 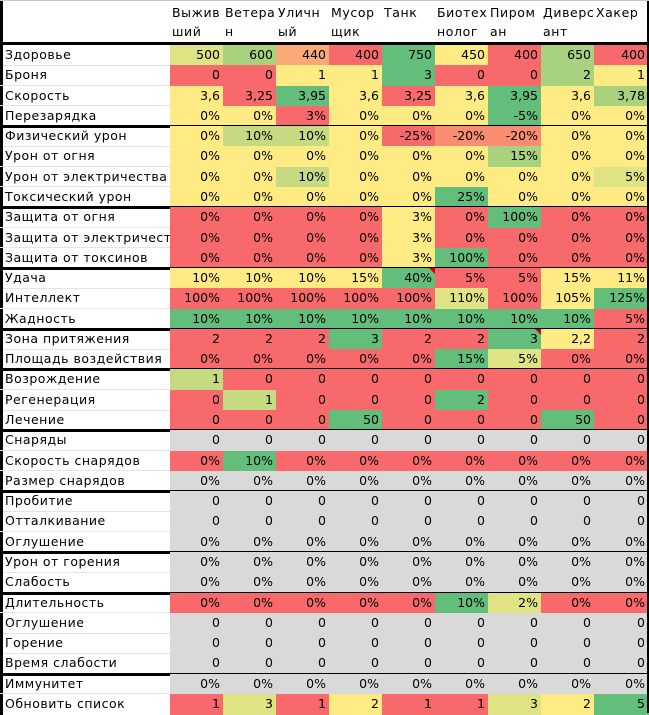 I want to click on data-cell: 2,2, so click(x=567, y=339).